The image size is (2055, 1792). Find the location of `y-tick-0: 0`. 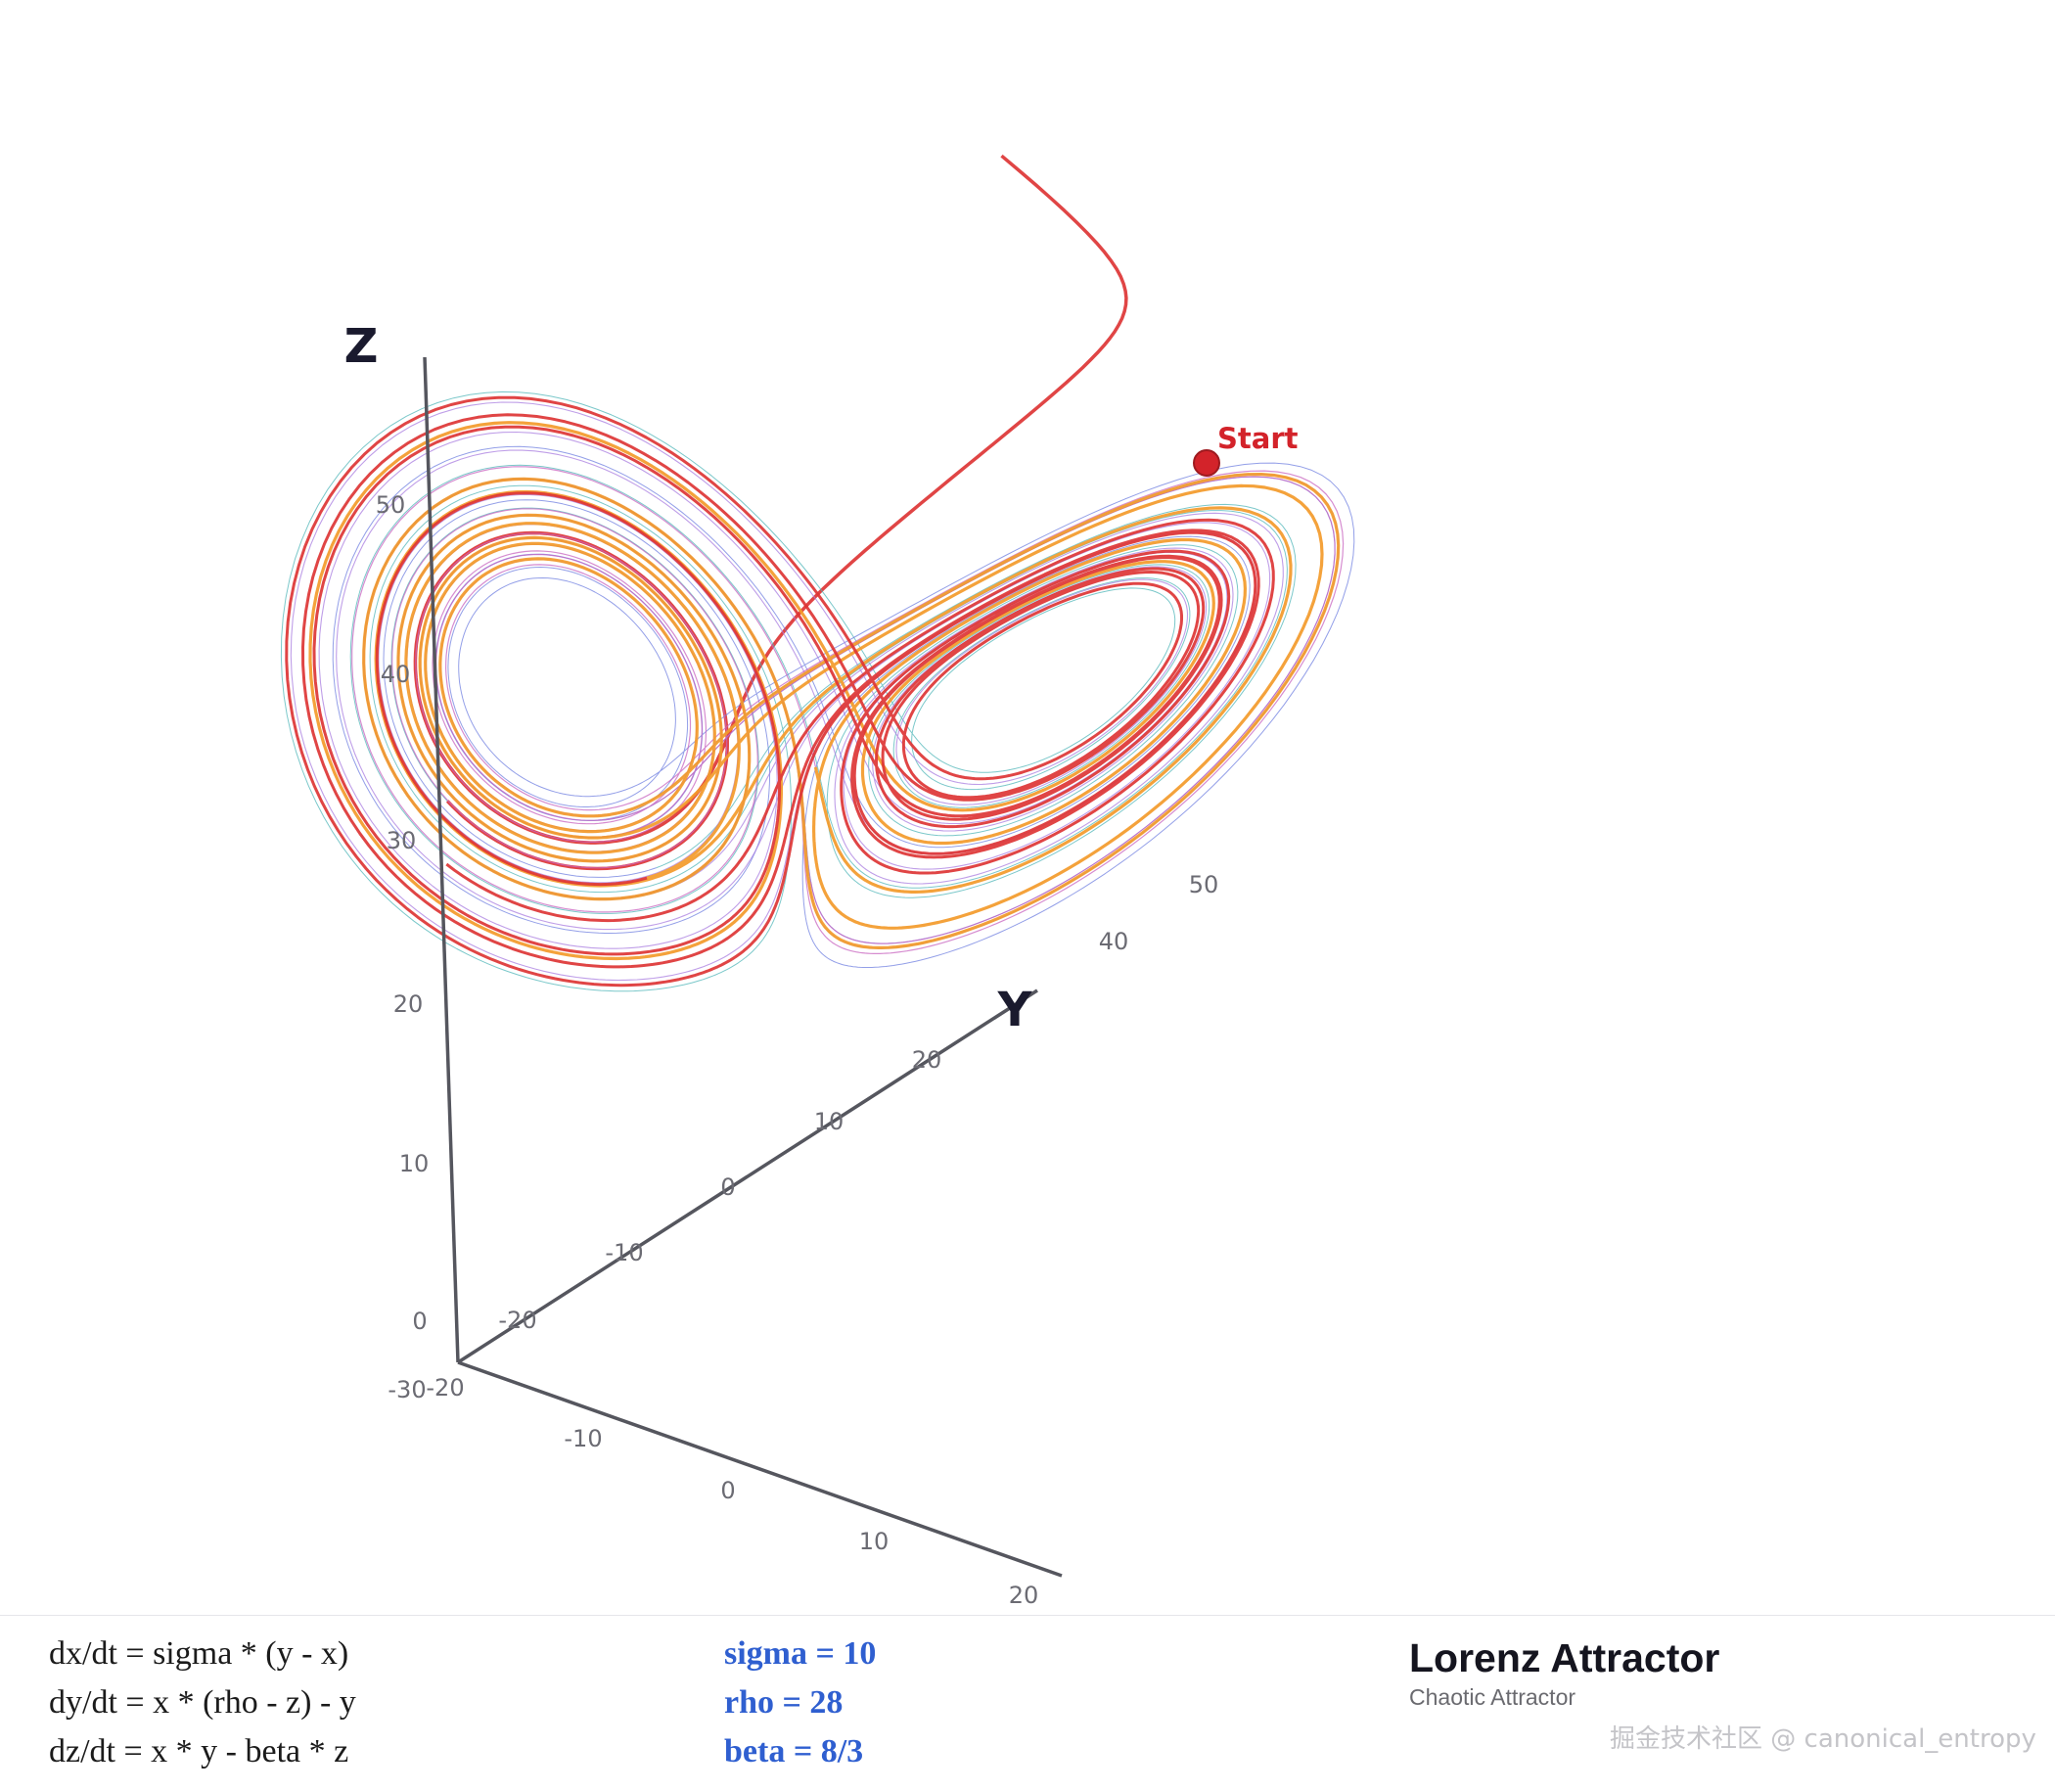

y-tick-0: 0 is located at coordinates (727, 1187).